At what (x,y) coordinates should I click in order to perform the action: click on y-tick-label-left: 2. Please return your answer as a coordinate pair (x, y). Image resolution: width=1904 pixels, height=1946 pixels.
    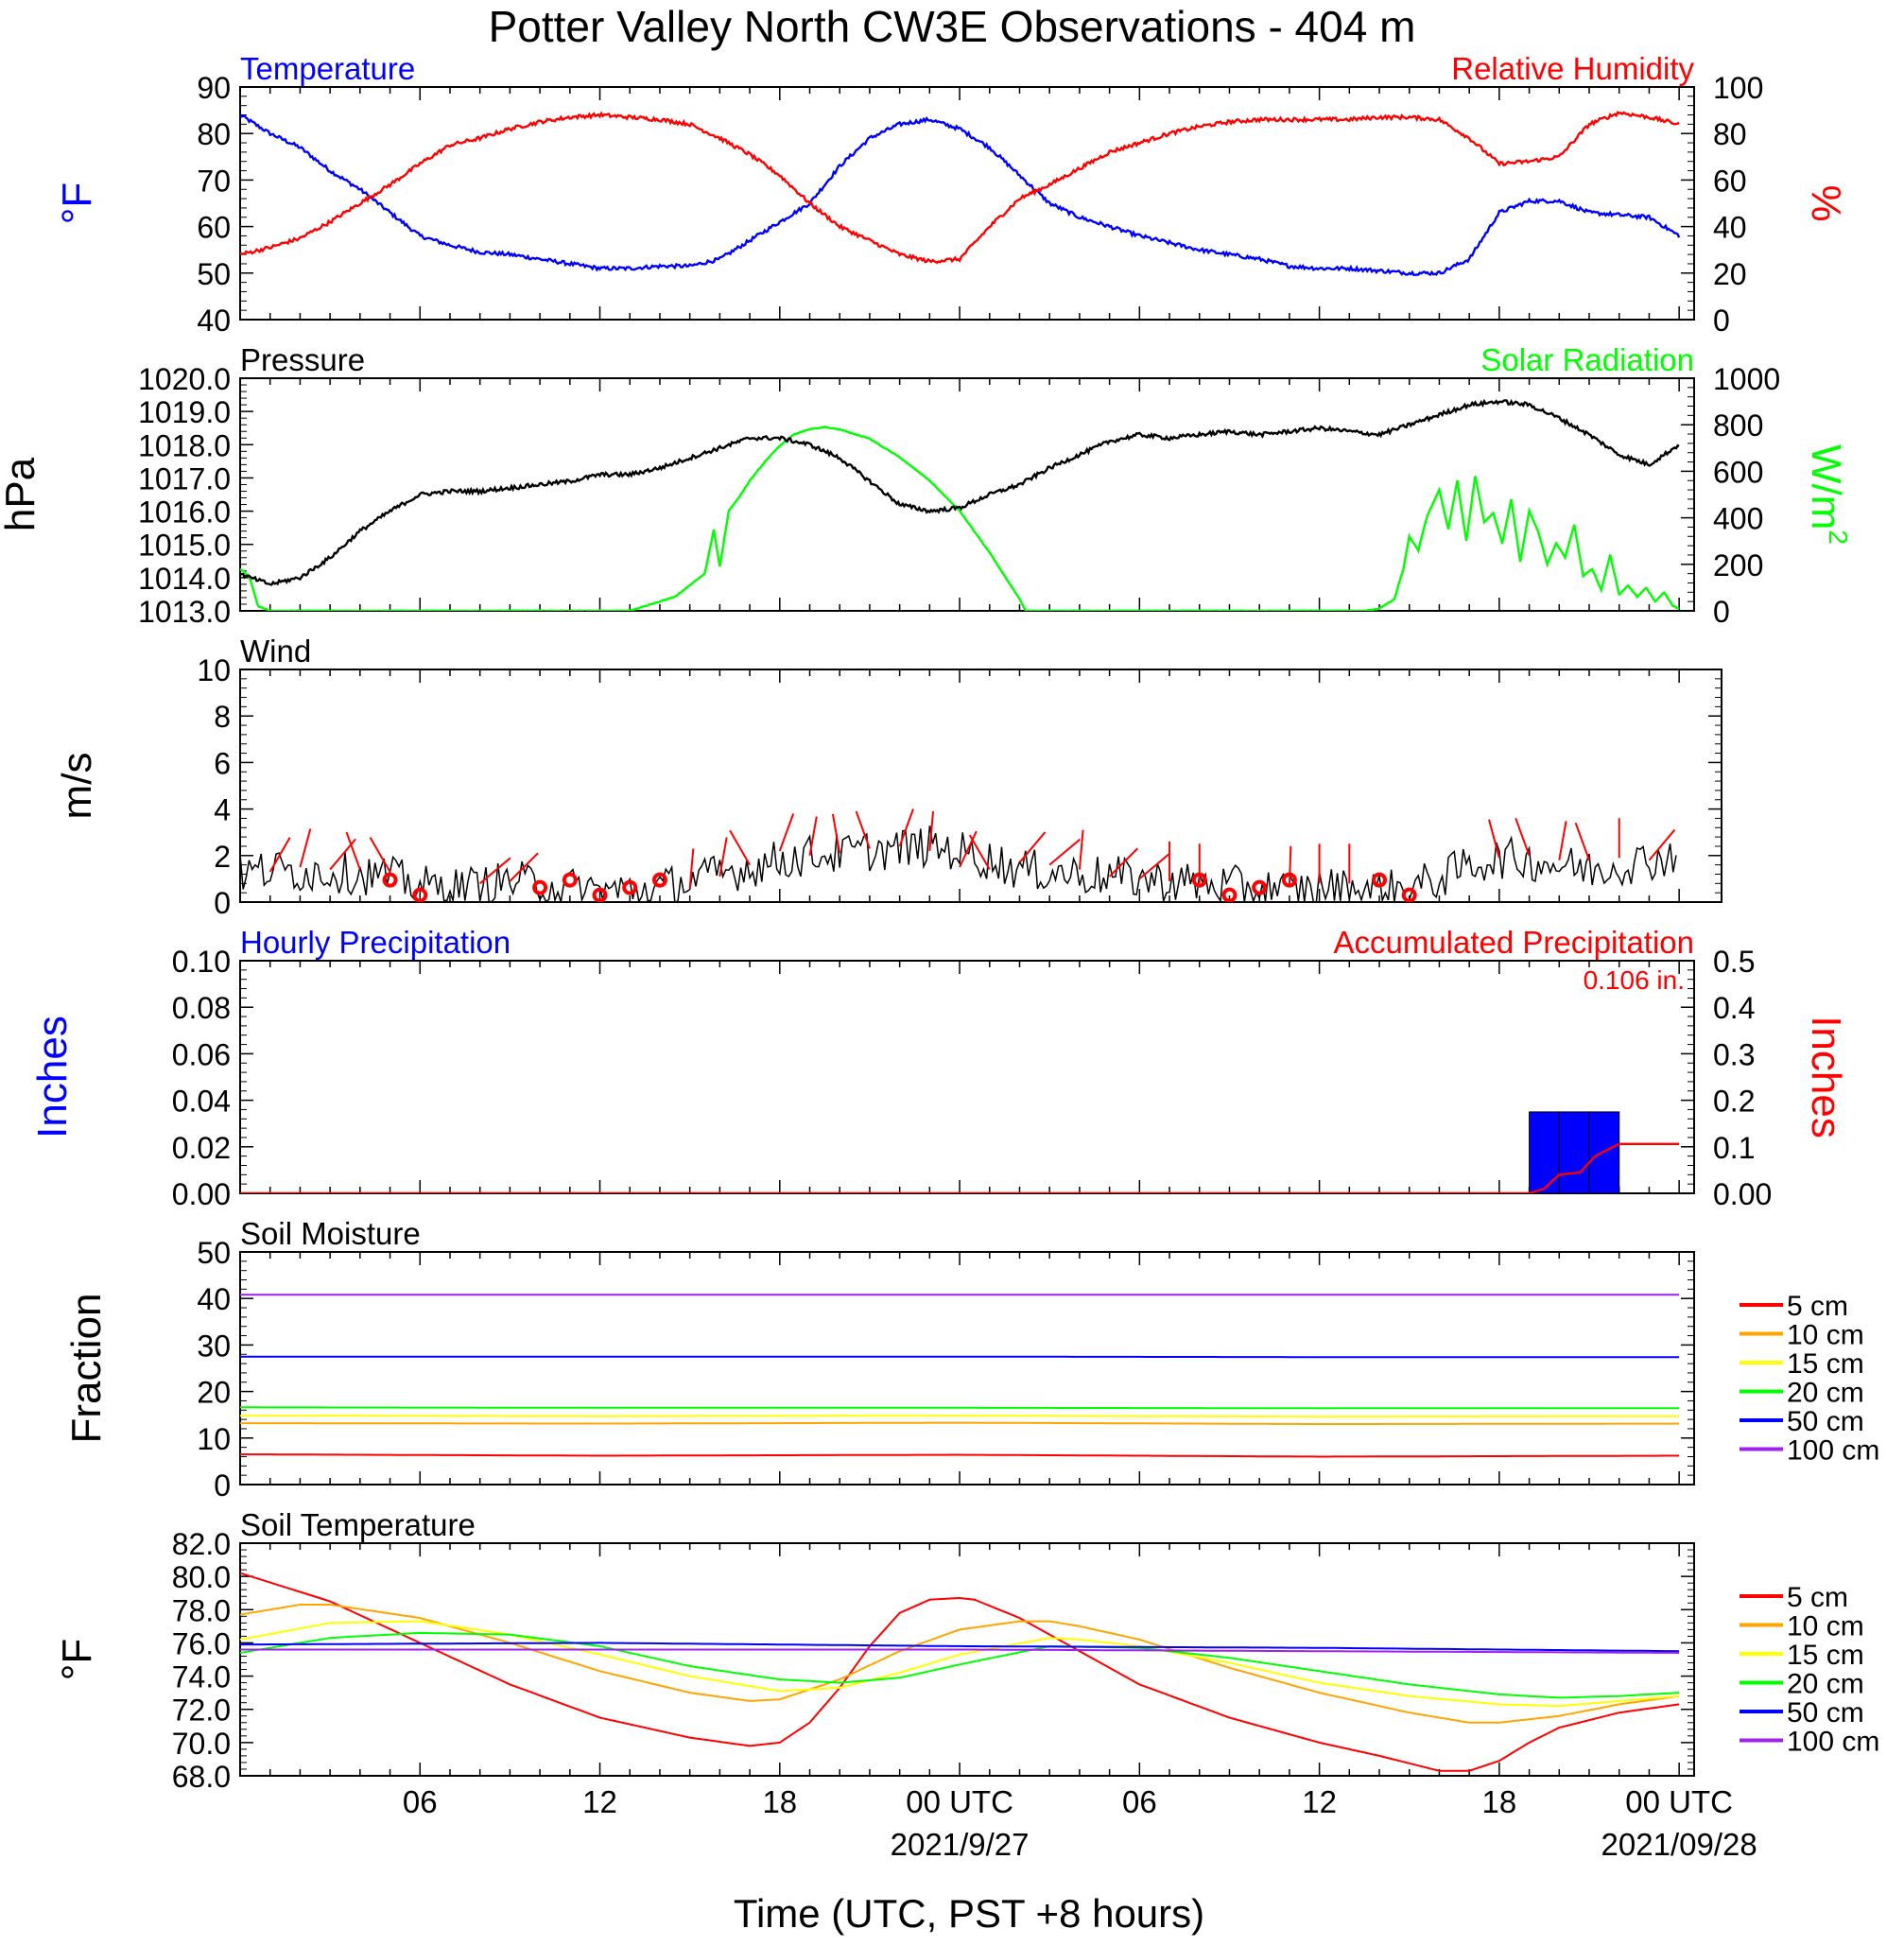
    Looking at the image, I should click on (223, 857).